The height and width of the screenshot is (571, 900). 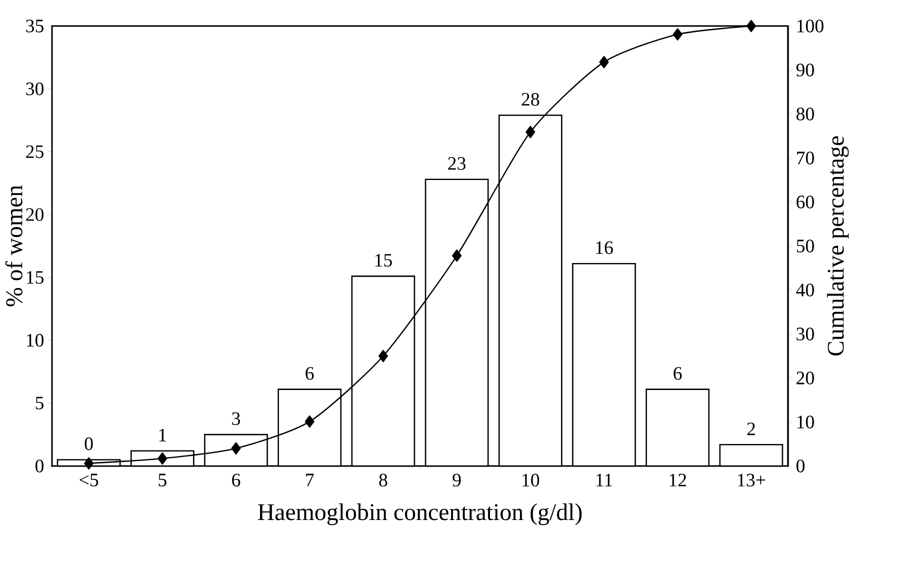 What do you see at coordinates (457, 163) in the screenshot?
I see `data-label: 23` at bounding box center [457, 163].